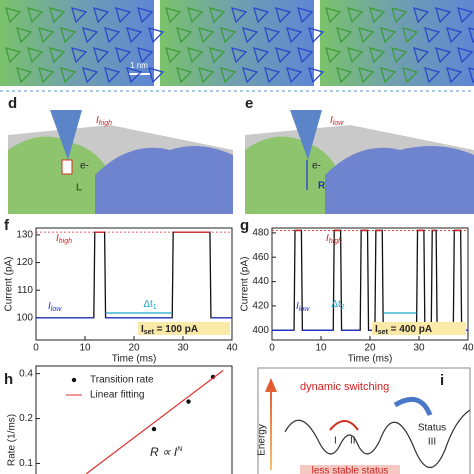  I want to click on y-tick-label: 130, so click(24, 235).